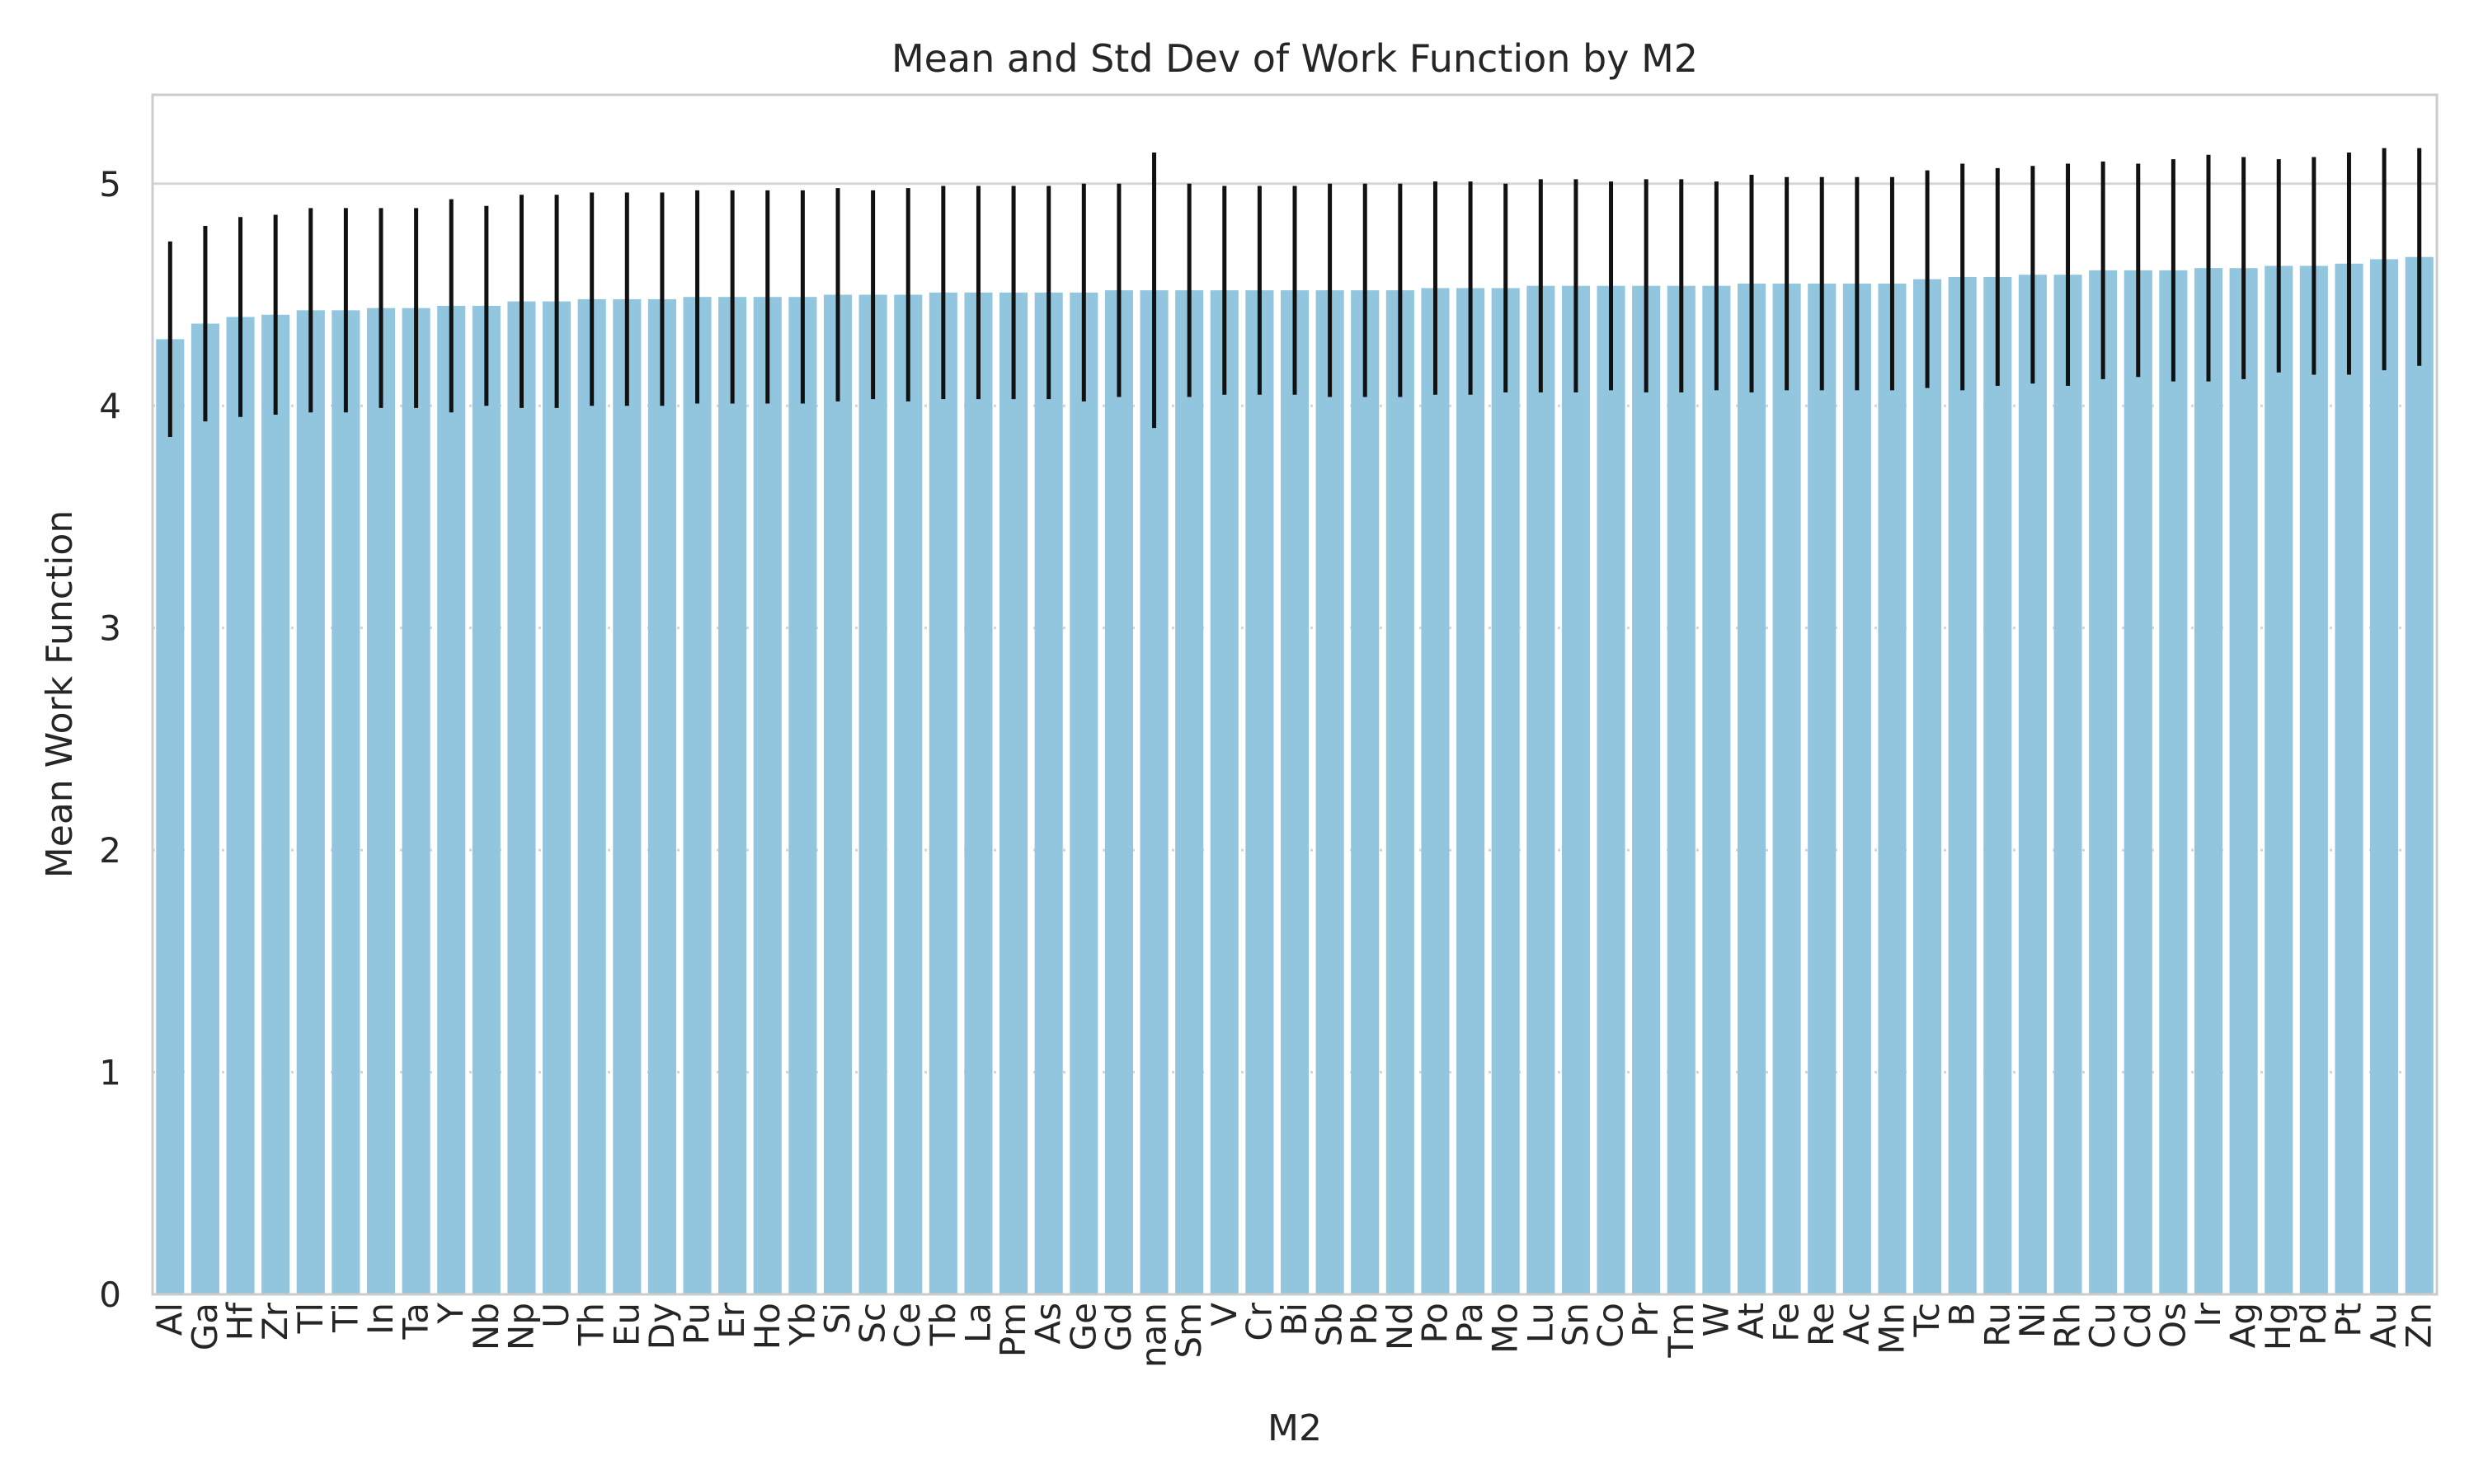 Image resolution: width=2474 pixels, height=1484 pixels. I want to click on x-tick-label: Pa, so click(1470, 1323).